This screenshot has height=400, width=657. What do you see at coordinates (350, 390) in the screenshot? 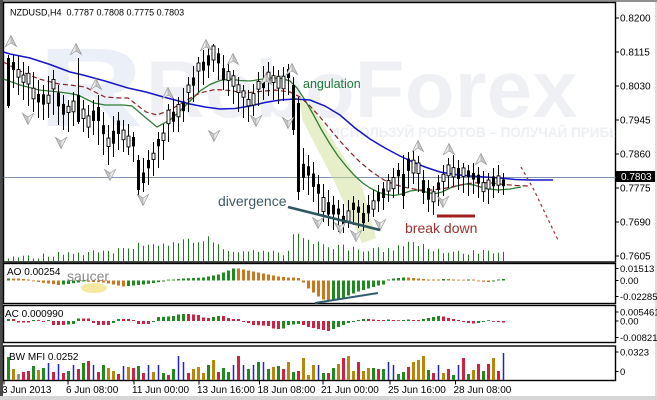
I see `svg-text: 21 Jun 00:00` at bounding box center [350, 390].